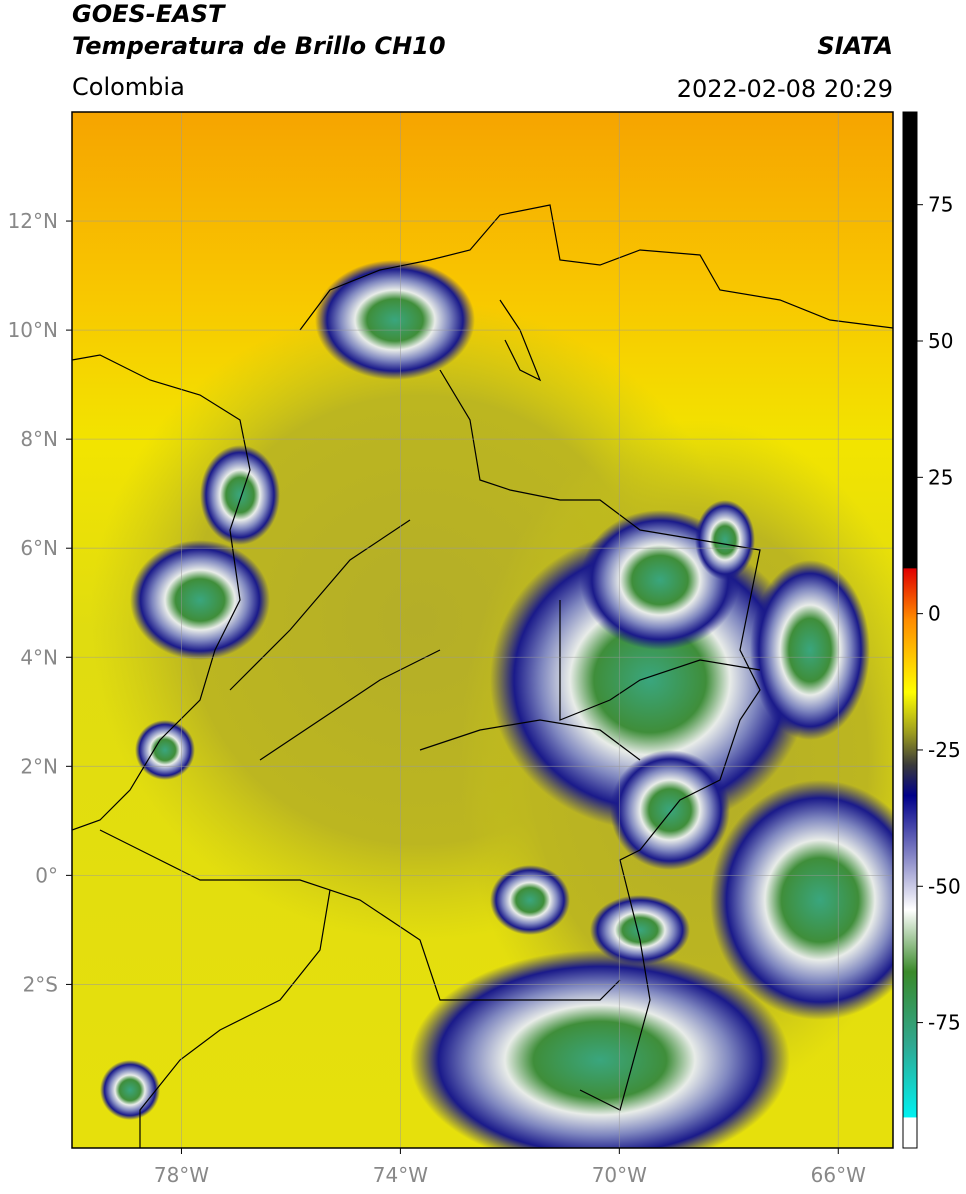  What do you see at coordinates (934, 614) in the screenshot?
I see `colorbar-tick-label: 0` at bounding box center [934, 614].